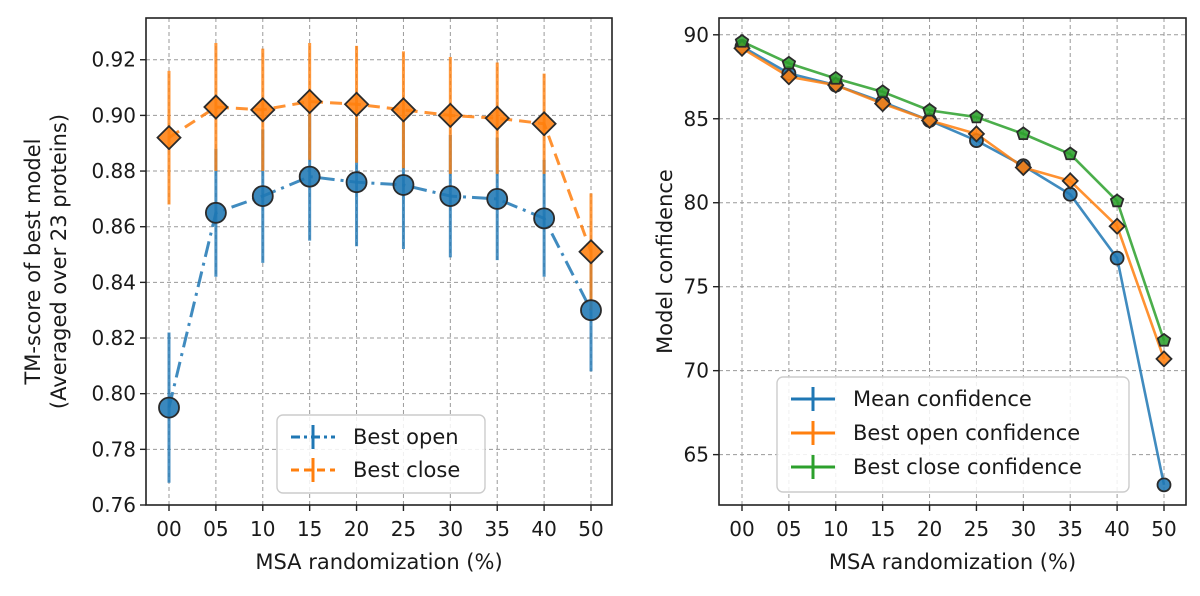  What do you see at coordinates (406, 437) in the screenshot?
I see `legend-label: Best open` at bounding box center [406, 437].